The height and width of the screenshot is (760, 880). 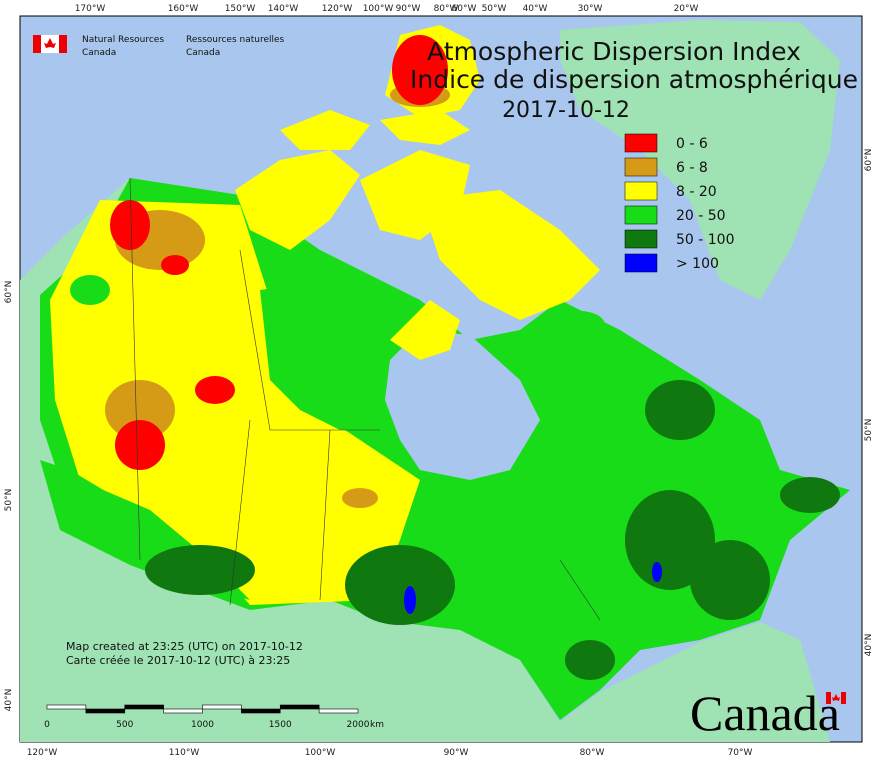 What do you see at coordinates (99, 53) in the screenshot?
I see `agency-en: Canada` at bounding box center [99, 53].